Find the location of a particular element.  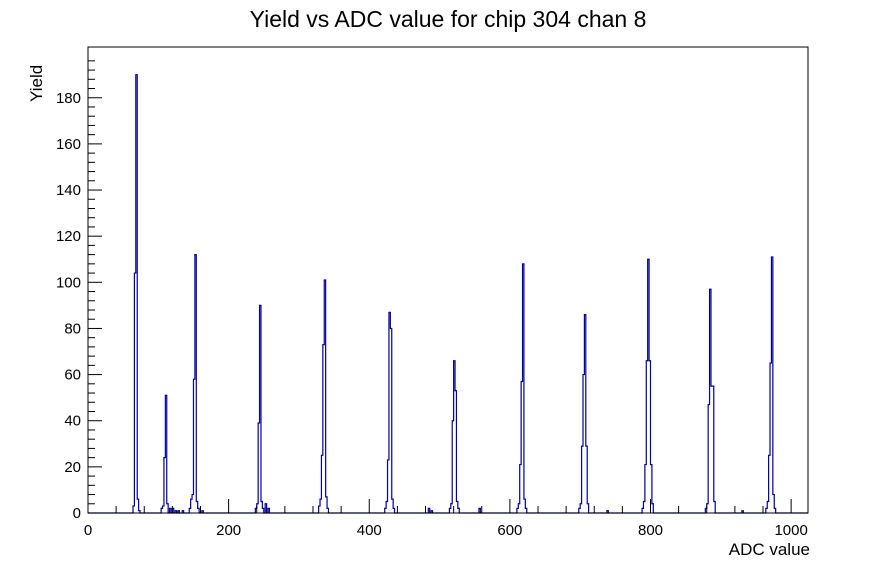

x-tick-label: 1000 is located at coordinates (790, 530).